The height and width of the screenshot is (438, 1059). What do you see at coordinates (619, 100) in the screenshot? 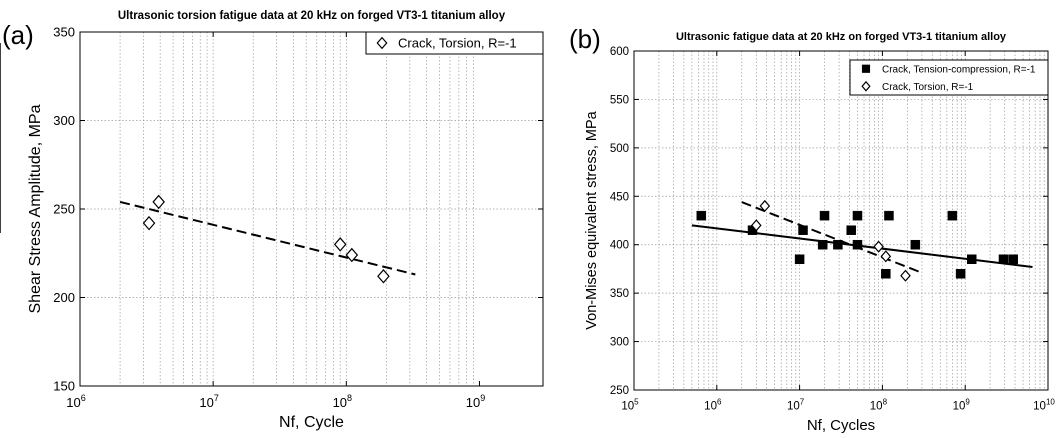
I see `y-tick-label: 550` at bounding box center [619, 100].